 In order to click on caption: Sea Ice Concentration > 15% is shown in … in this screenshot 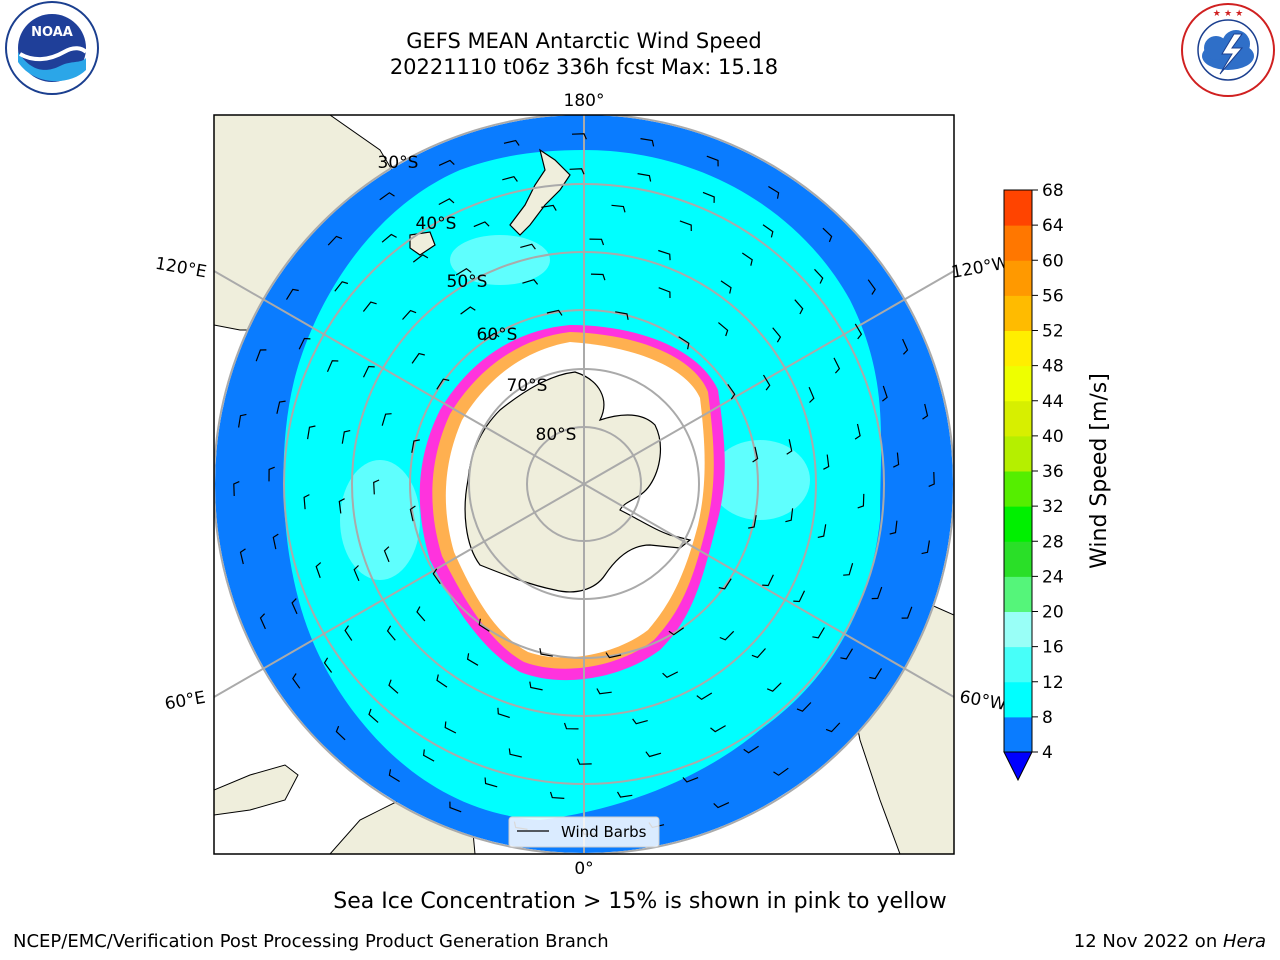, I will do `click(640, 901)`.